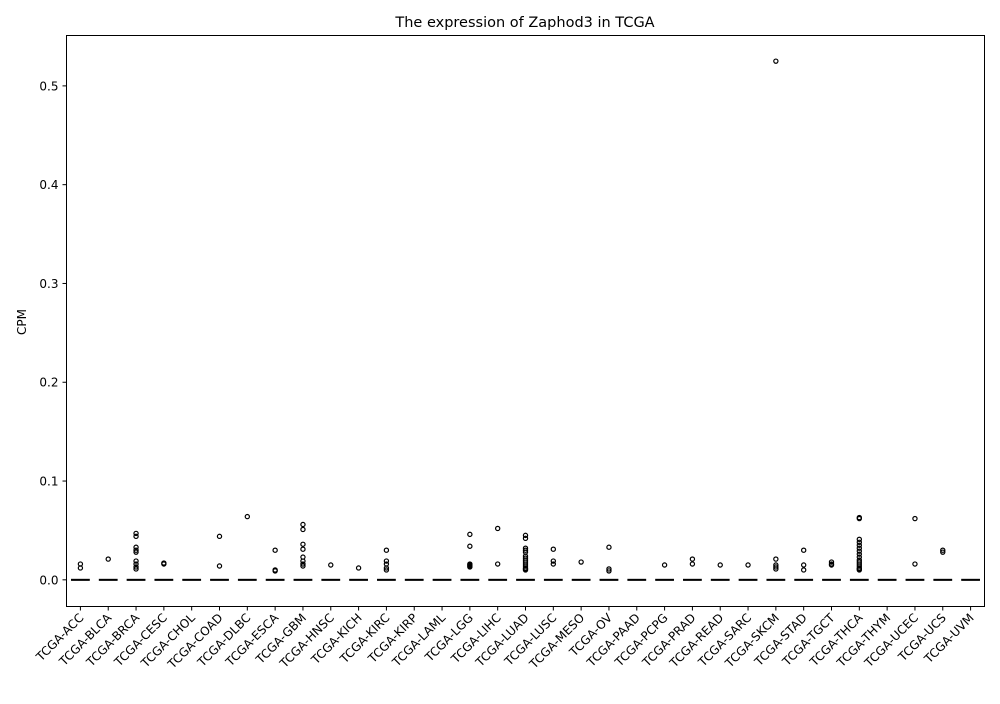 This screenshot has width=1000, height=704. What do you see at coordinates (48, 284) in the screenshot?
I see `y-tick-label: 0.3` at bounding box center [48, 284].